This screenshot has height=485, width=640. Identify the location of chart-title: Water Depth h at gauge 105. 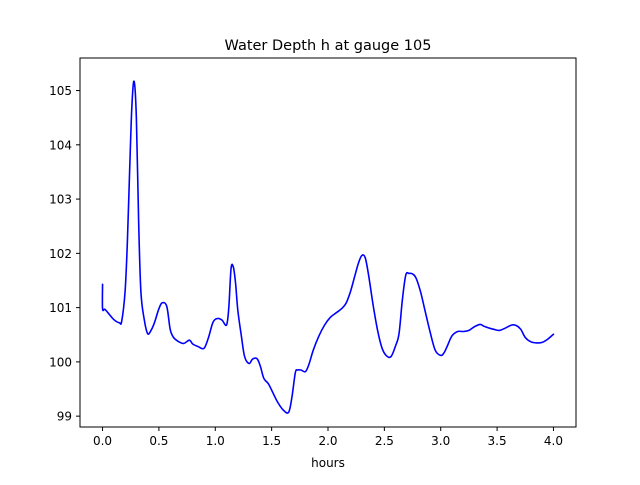
(328, 46).